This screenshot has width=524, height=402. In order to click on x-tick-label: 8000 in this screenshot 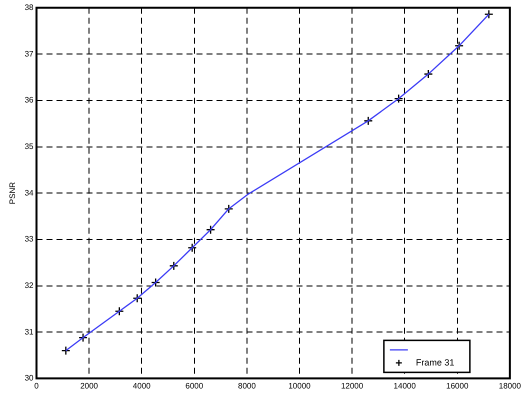, I will do `click(247, 385)`.